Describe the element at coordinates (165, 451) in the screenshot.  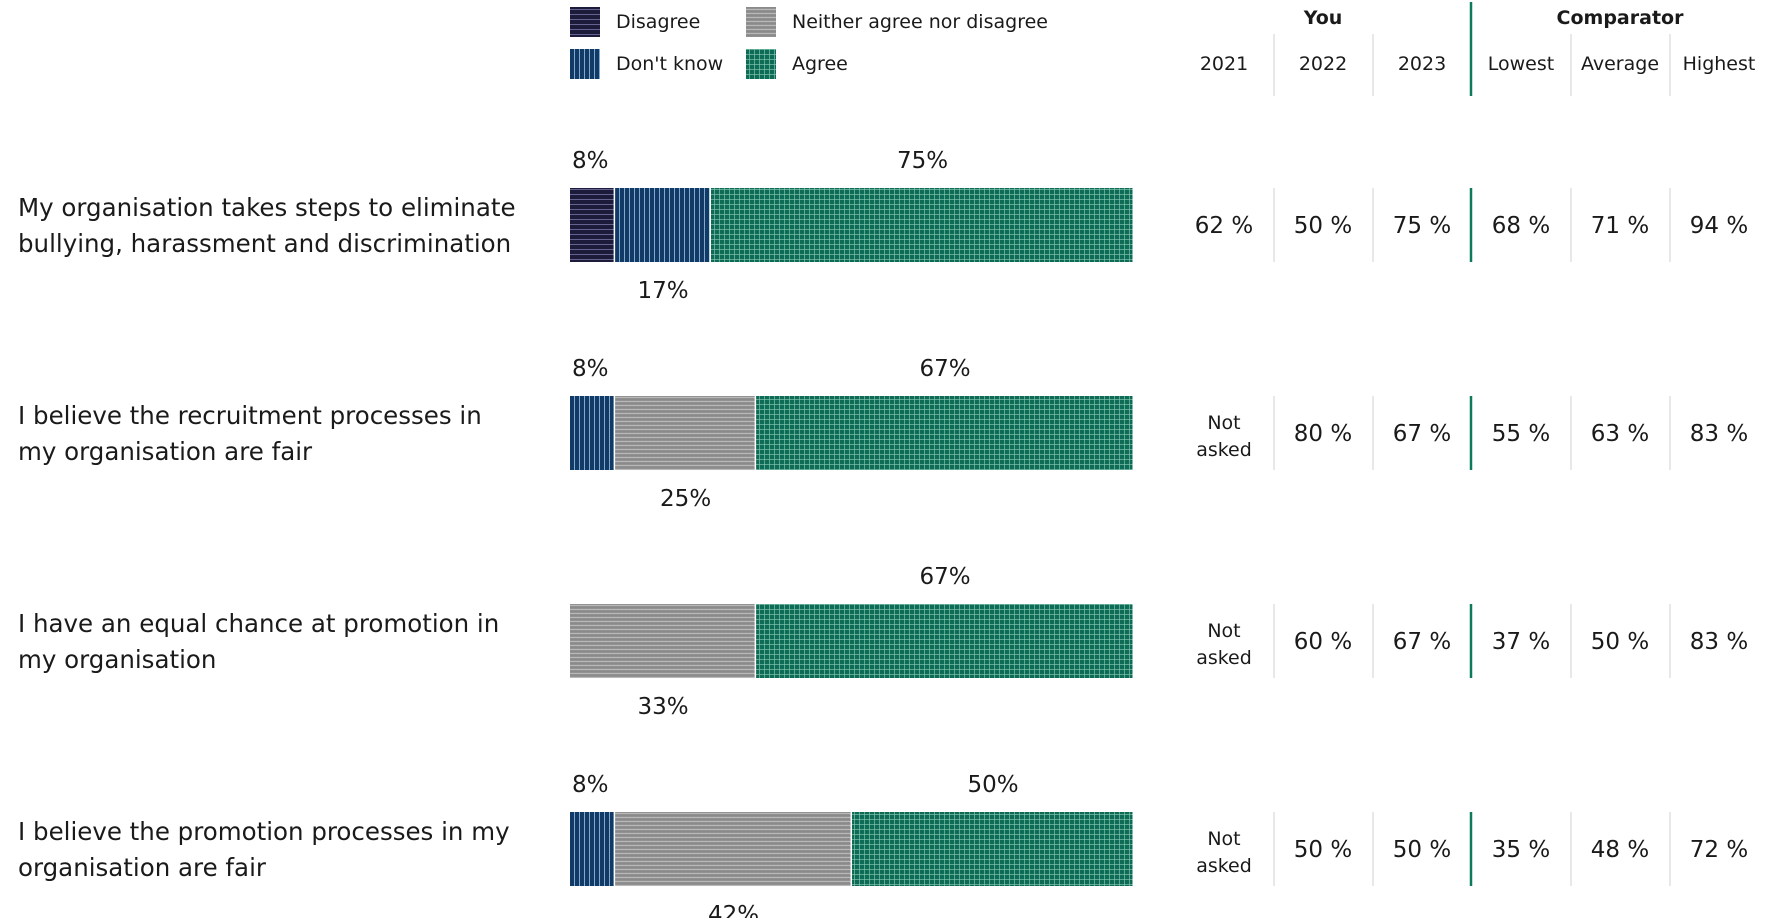
I see `question-2-line-2: my organisation are fair` at that location.